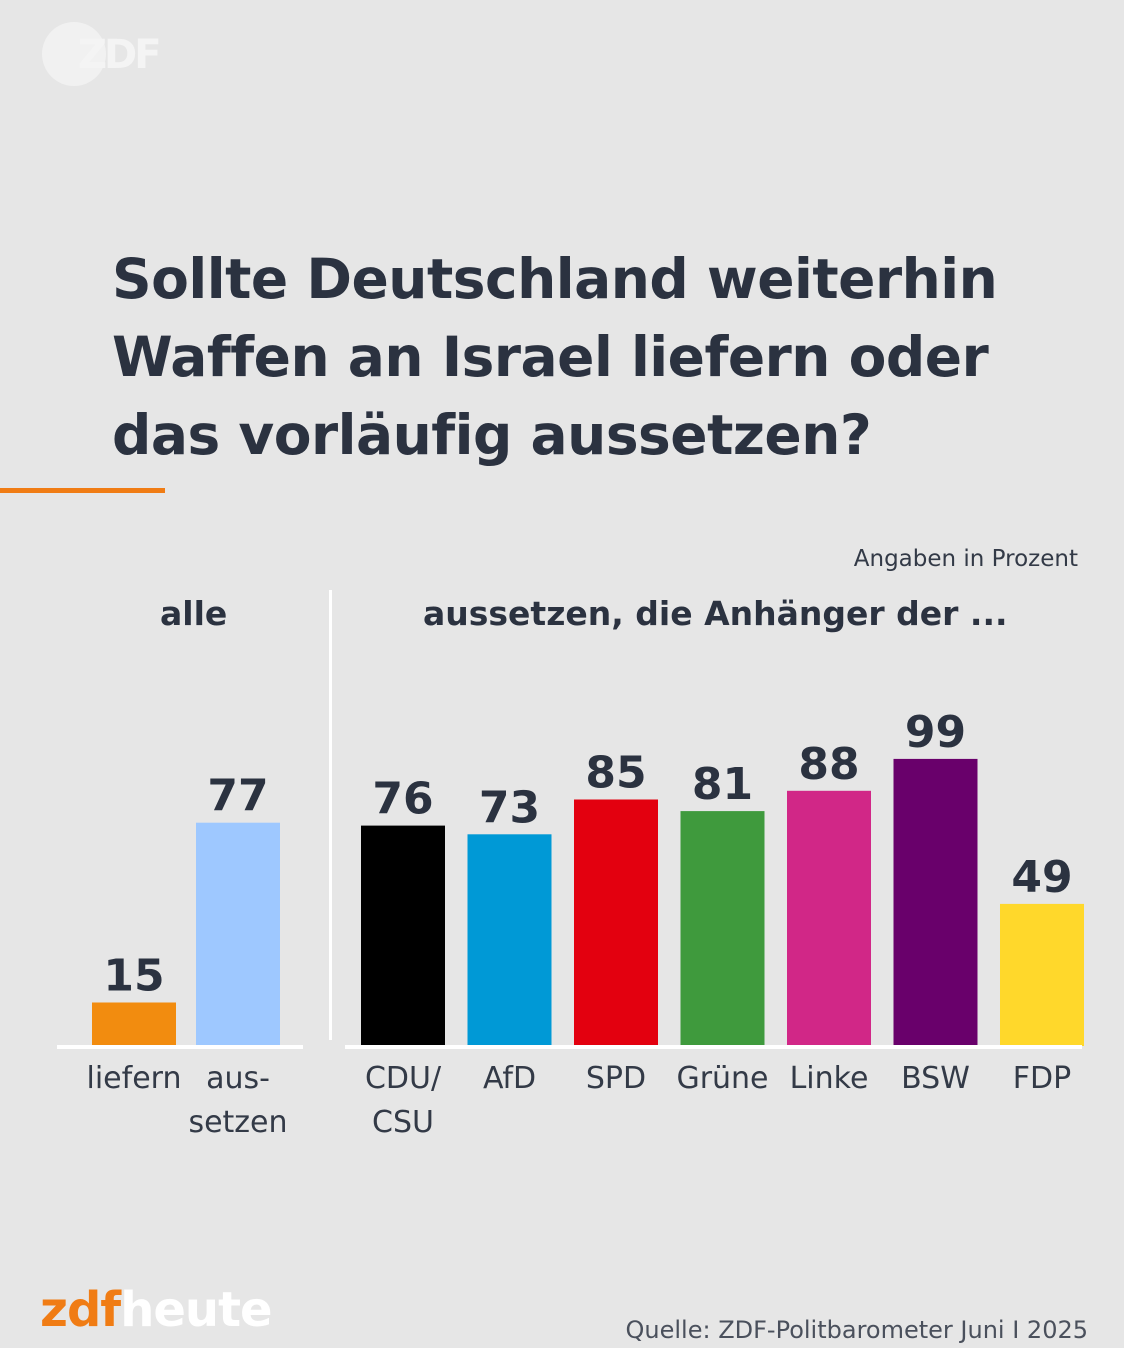  What do you see at coordinates (615, 773) in the screenshot?
I see `bar-value-label: 85` at bounding box center [615, 773].